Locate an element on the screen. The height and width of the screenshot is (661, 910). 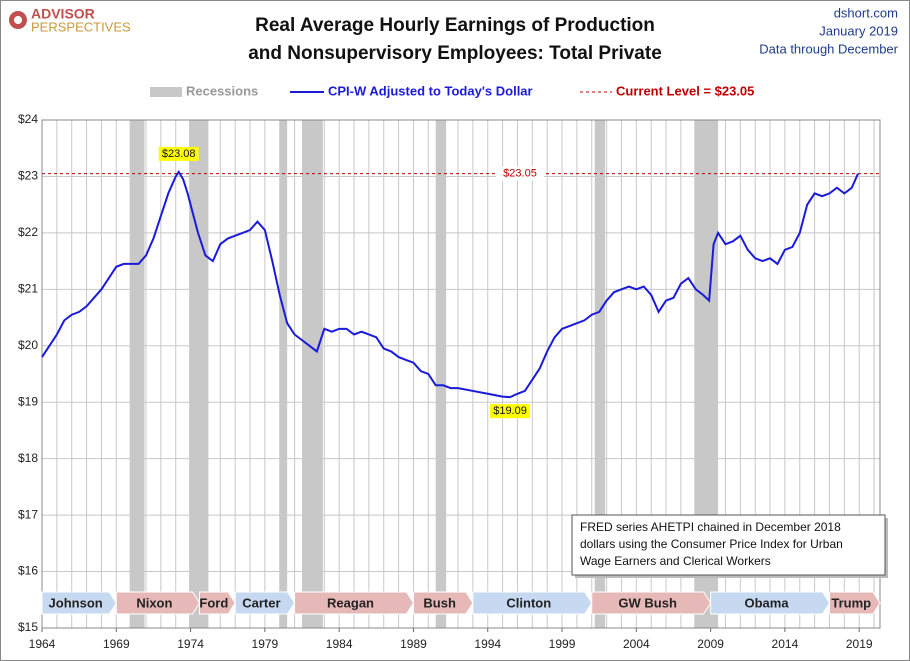
legend-label: Recessions is located at coordinates (222, 90).